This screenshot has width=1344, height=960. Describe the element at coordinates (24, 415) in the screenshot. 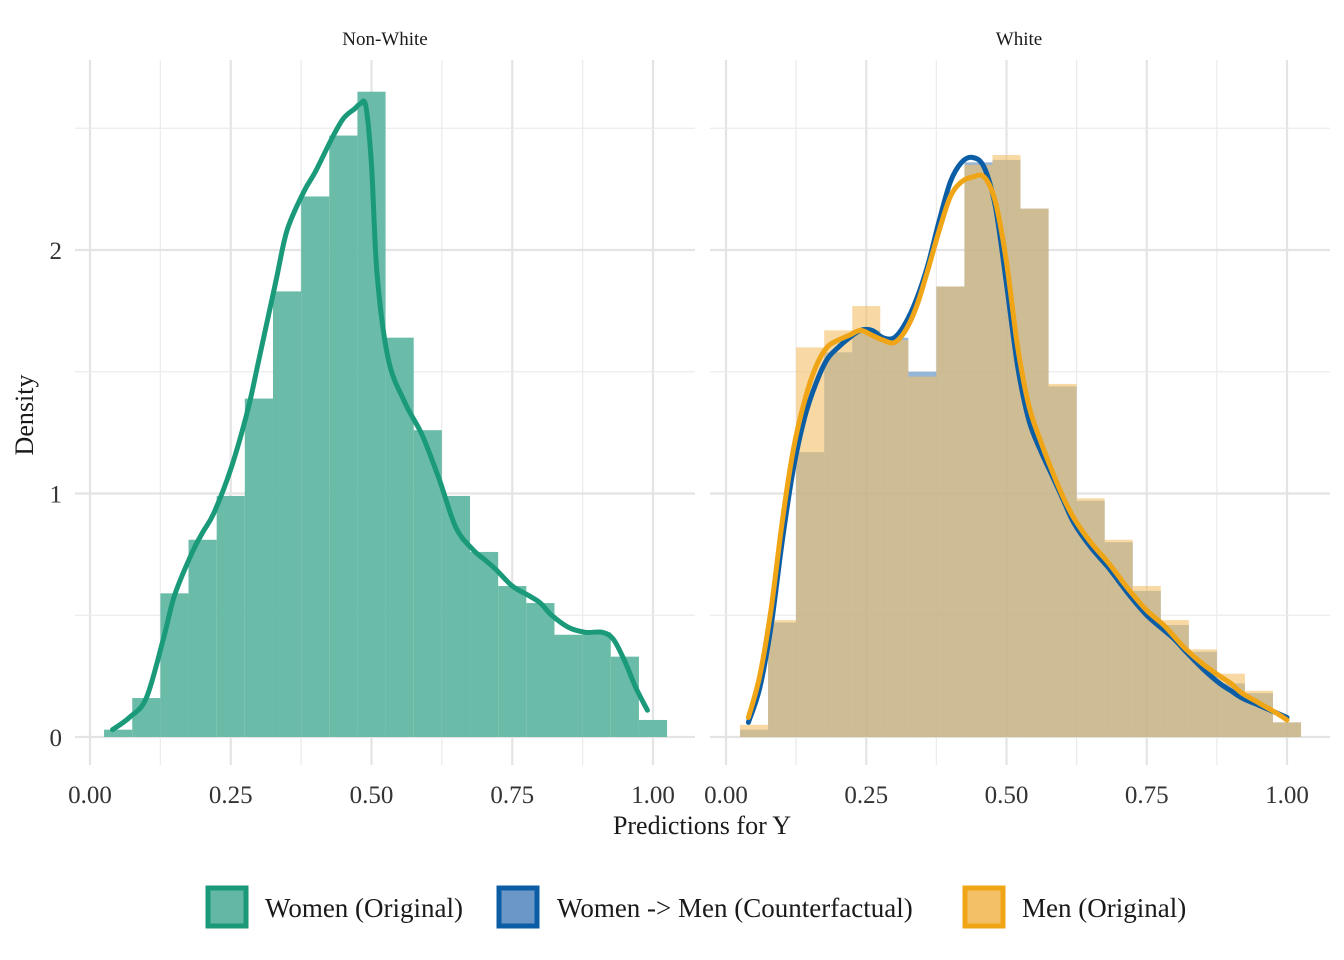

I see `y-axis-label: Density` at that location.